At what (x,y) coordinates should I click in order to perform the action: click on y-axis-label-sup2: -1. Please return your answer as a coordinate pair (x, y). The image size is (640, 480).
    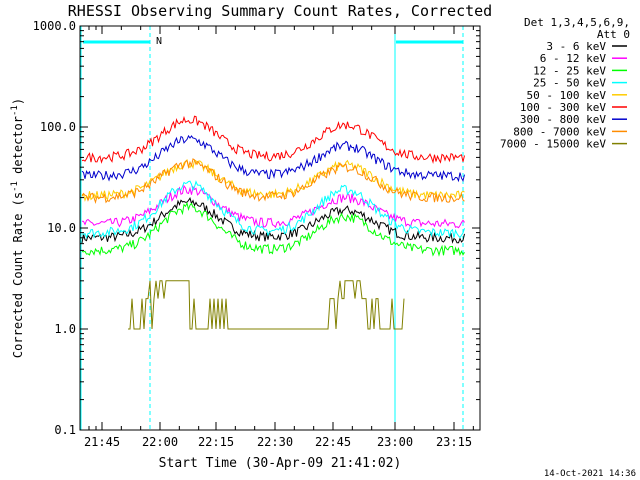
    Looking at the image, I should click on (15, 110).